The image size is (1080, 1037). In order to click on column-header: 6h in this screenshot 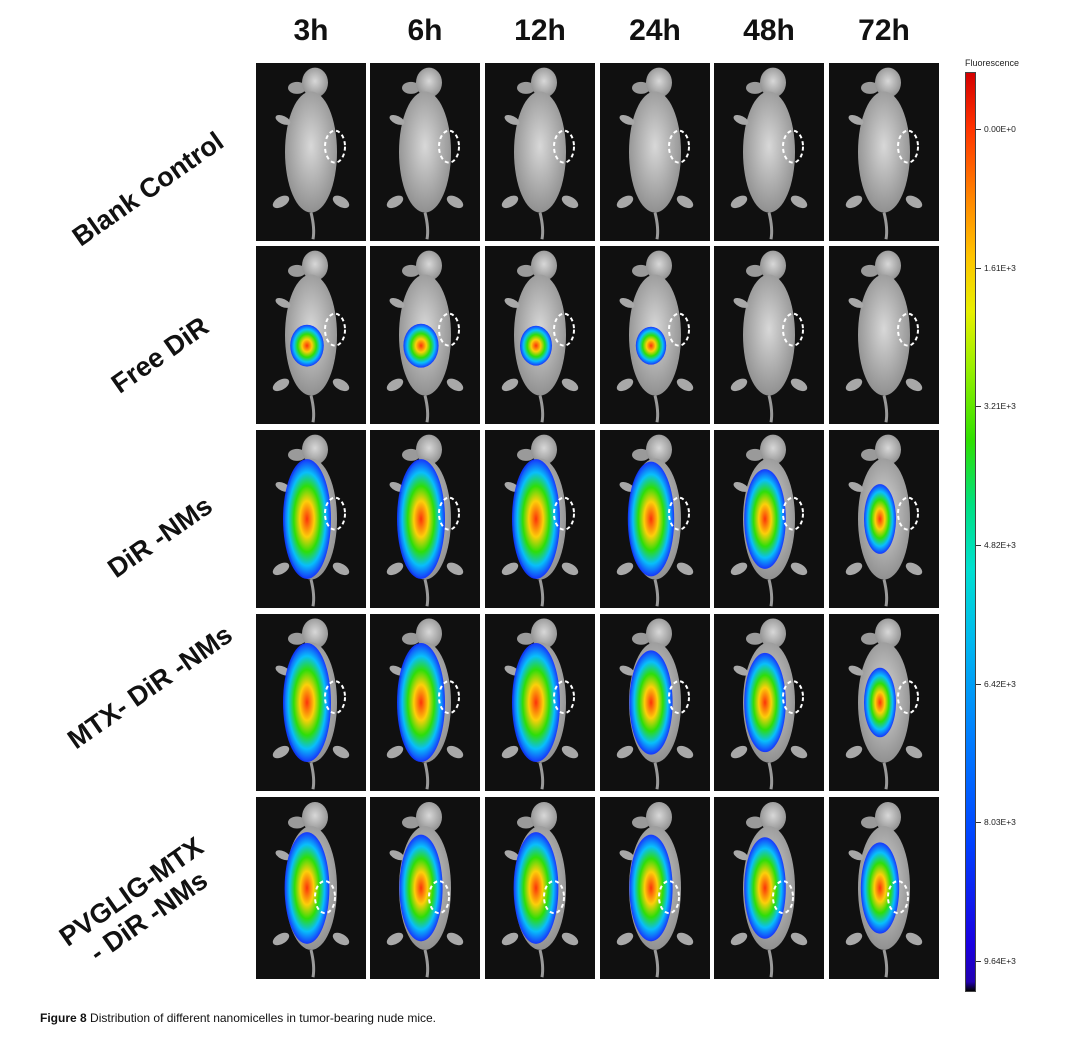, I will do `click(425, 30)`.